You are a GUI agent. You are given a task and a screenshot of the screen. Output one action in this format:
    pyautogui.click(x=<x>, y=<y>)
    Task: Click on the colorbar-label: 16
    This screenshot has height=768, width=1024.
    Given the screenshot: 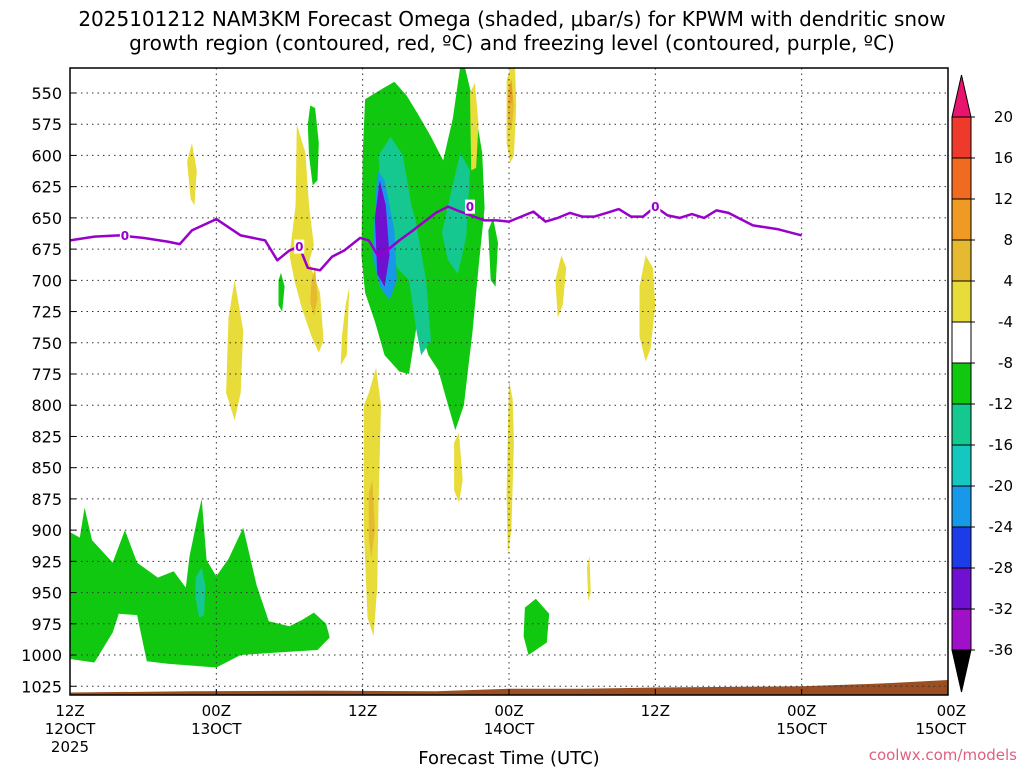 What is the action you would take?
    pyautogui.click(x=1003, y=158)
    